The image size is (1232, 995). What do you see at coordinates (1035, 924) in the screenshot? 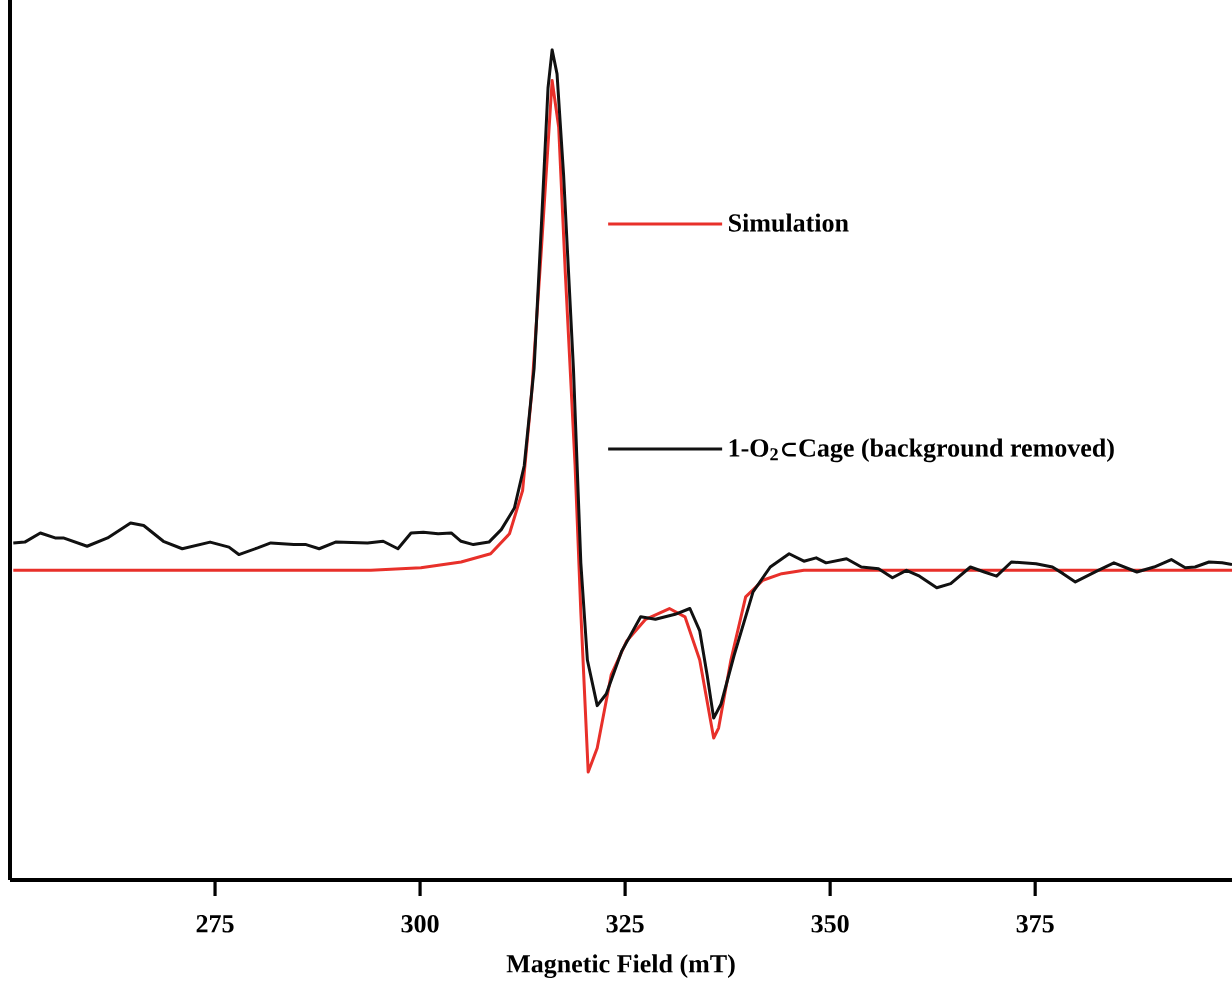
I see `x-tick-label: 375` at bounding box center [1035, 924].